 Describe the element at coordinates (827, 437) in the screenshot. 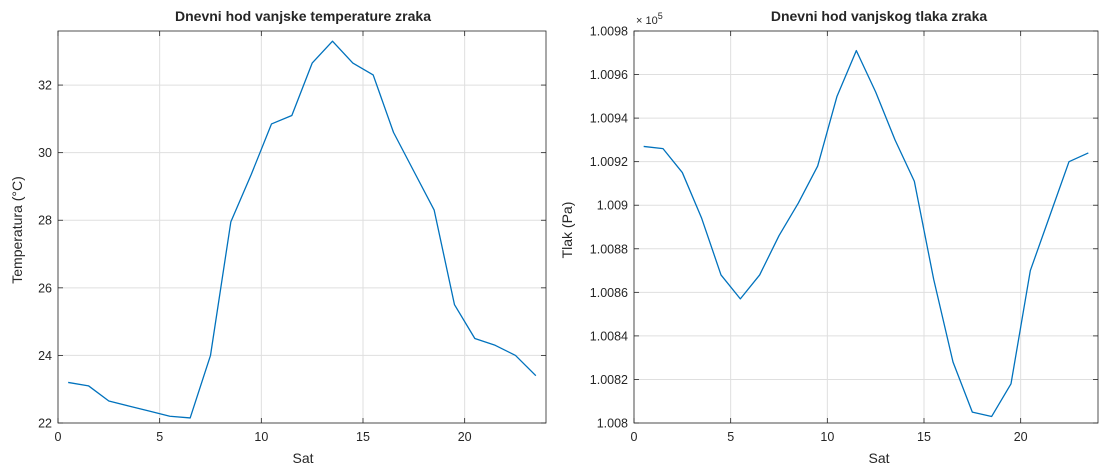

I see `pressure-x-tick-label: 10` at that location.